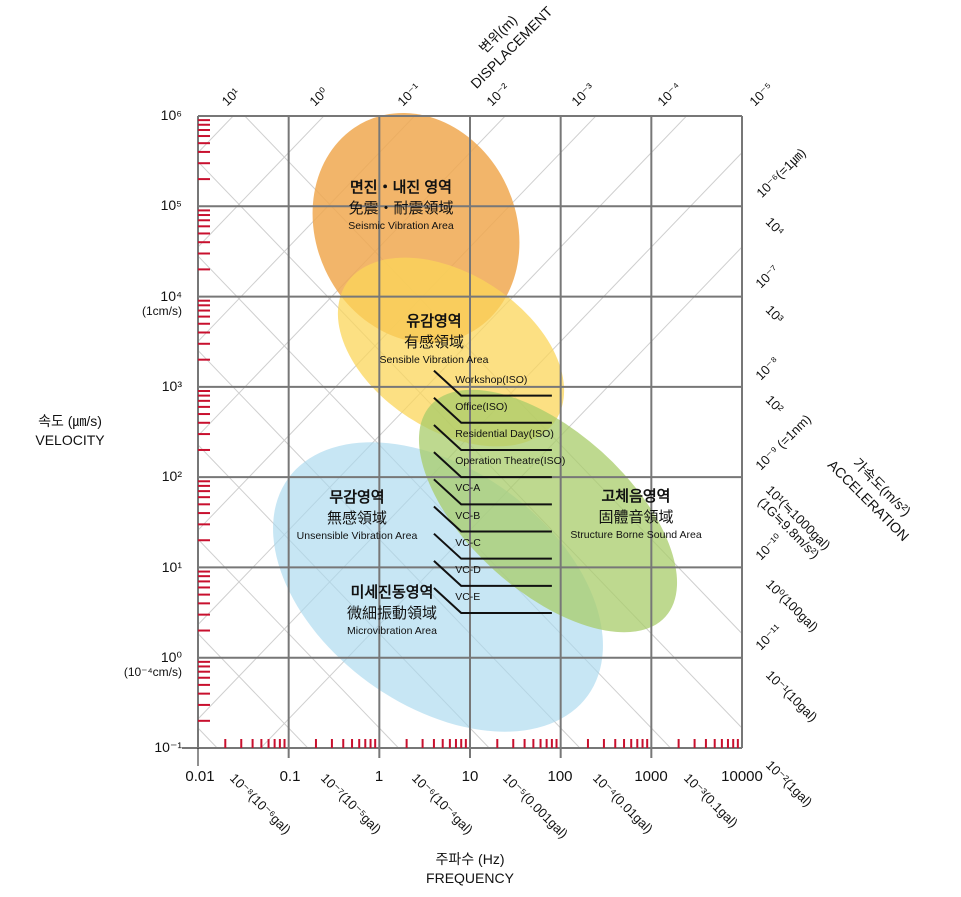  I want to click on x-tick: 0.01, so click(200, 776).